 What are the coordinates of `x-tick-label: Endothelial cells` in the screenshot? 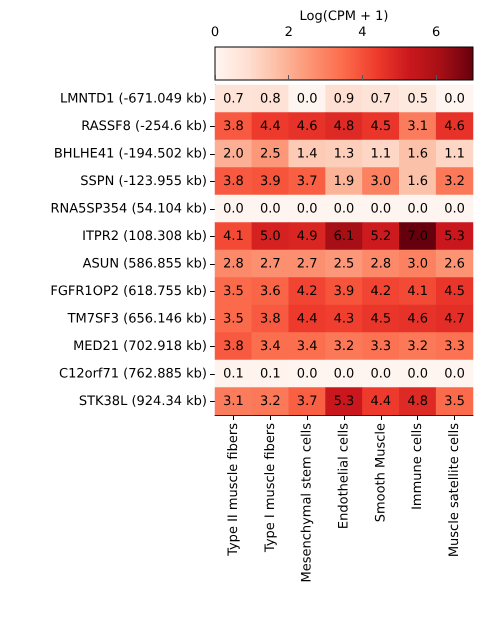 It's located at (344, 476).